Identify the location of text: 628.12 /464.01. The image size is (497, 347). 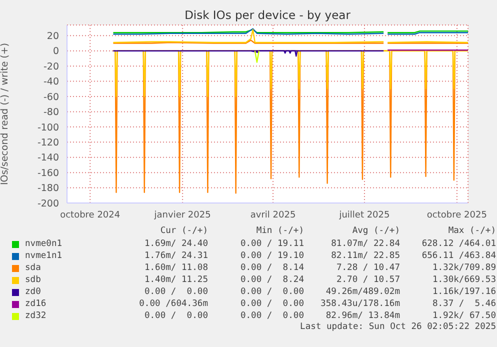
(458, 244).